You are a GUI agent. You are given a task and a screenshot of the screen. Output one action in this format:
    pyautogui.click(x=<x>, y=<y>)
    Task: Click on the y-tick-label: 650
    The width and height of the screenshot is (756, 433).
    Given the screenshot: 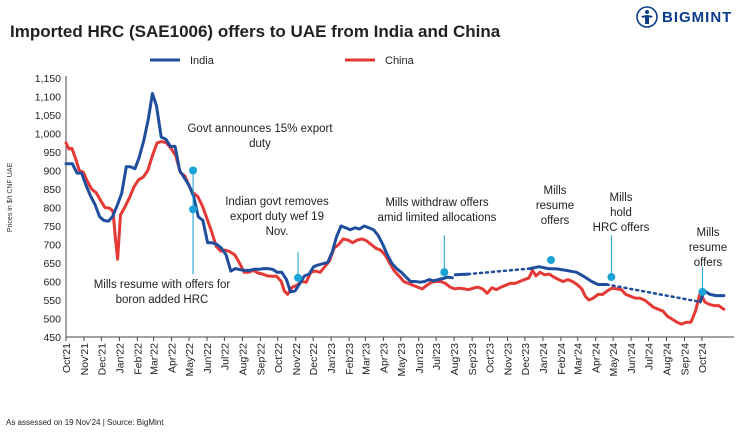 What is the action you would take?
    pyautogui.click(x=52, y=264)
    